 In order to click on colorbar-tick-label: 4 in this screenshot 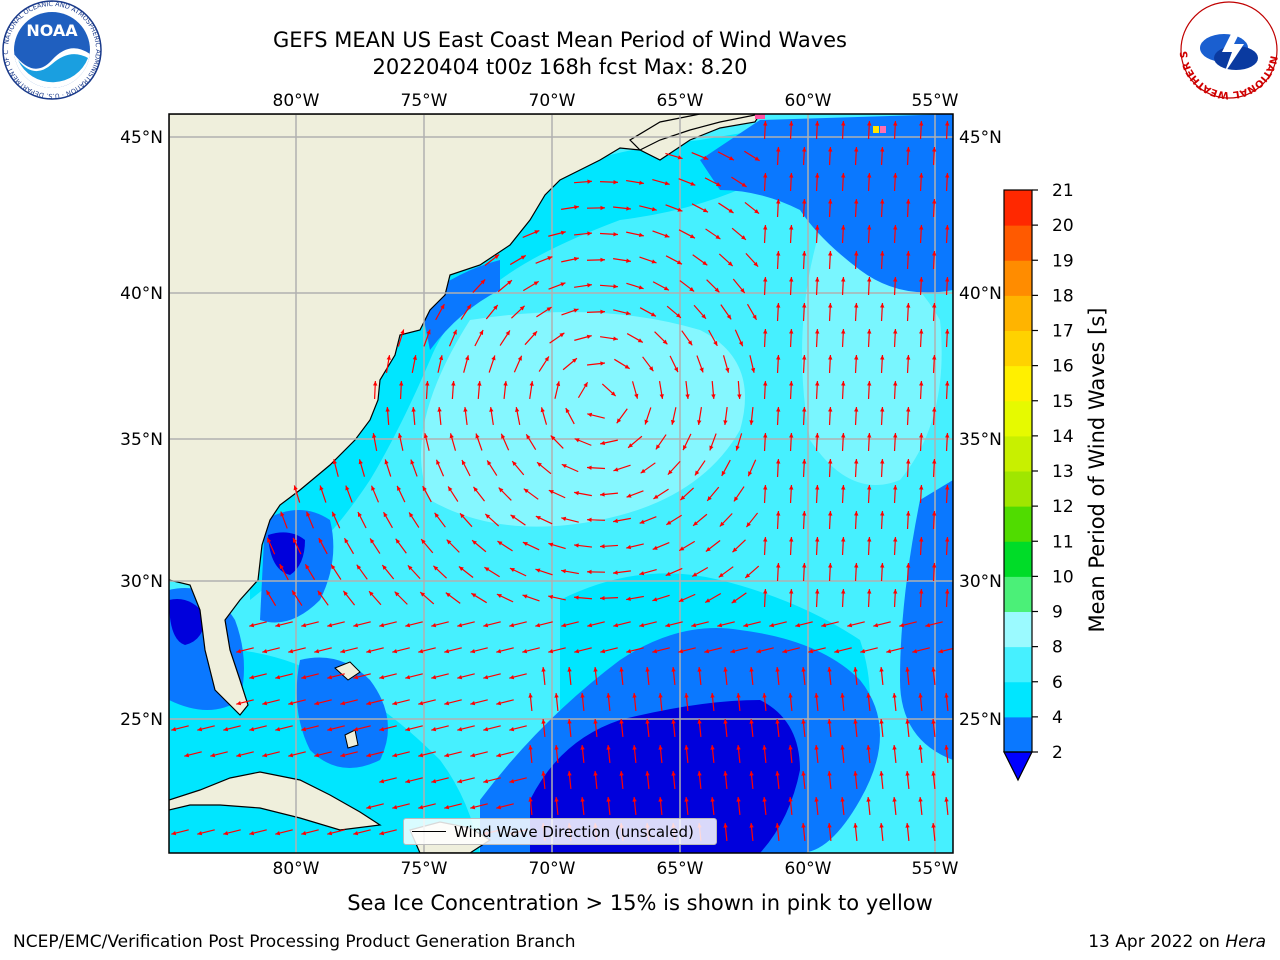, I will do `click(1057, 718)`.